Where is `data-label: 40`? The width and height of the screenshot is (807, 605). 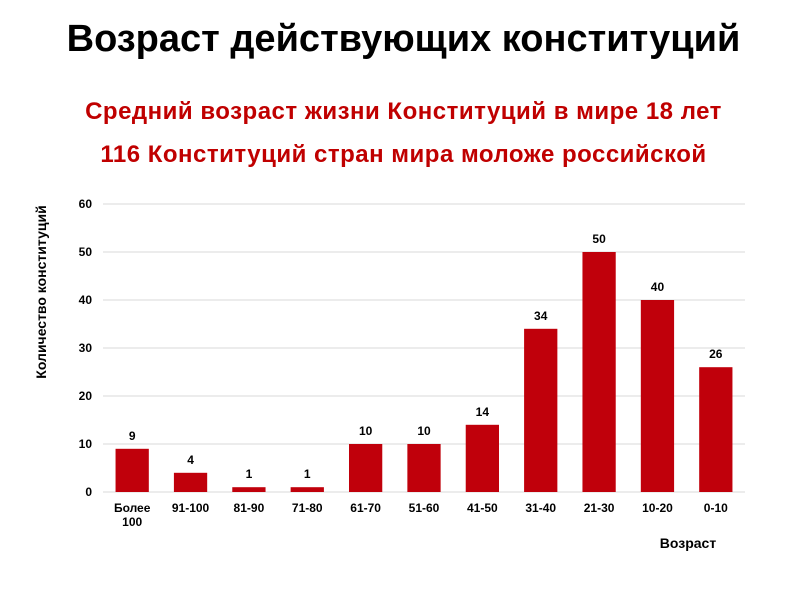
data-label: 40 is located at coordinates (658, 287).